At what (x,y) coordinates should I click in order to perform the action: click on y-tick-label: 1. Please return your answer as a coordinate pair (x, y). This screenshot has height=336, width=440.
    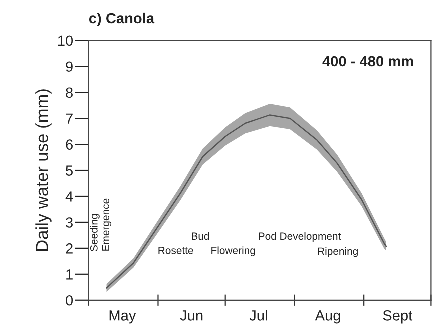
    Looking at the image, I should click on (69, 275).